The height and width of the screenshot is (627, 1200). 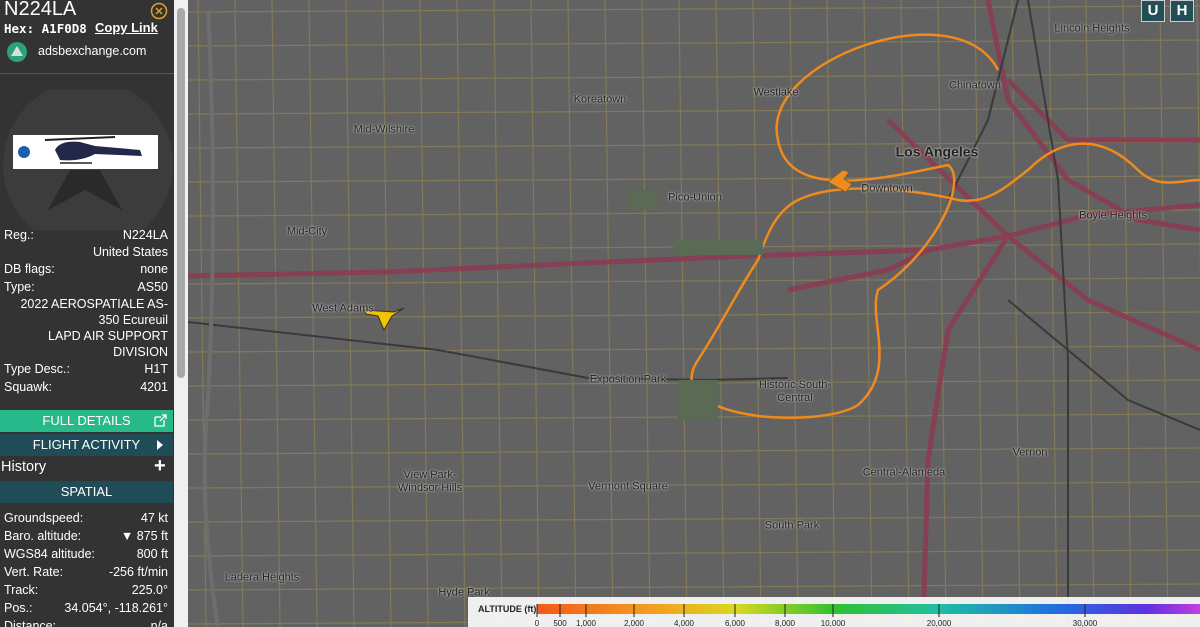 I want to click on callsign: N224LA, so click(x=40, y=10).